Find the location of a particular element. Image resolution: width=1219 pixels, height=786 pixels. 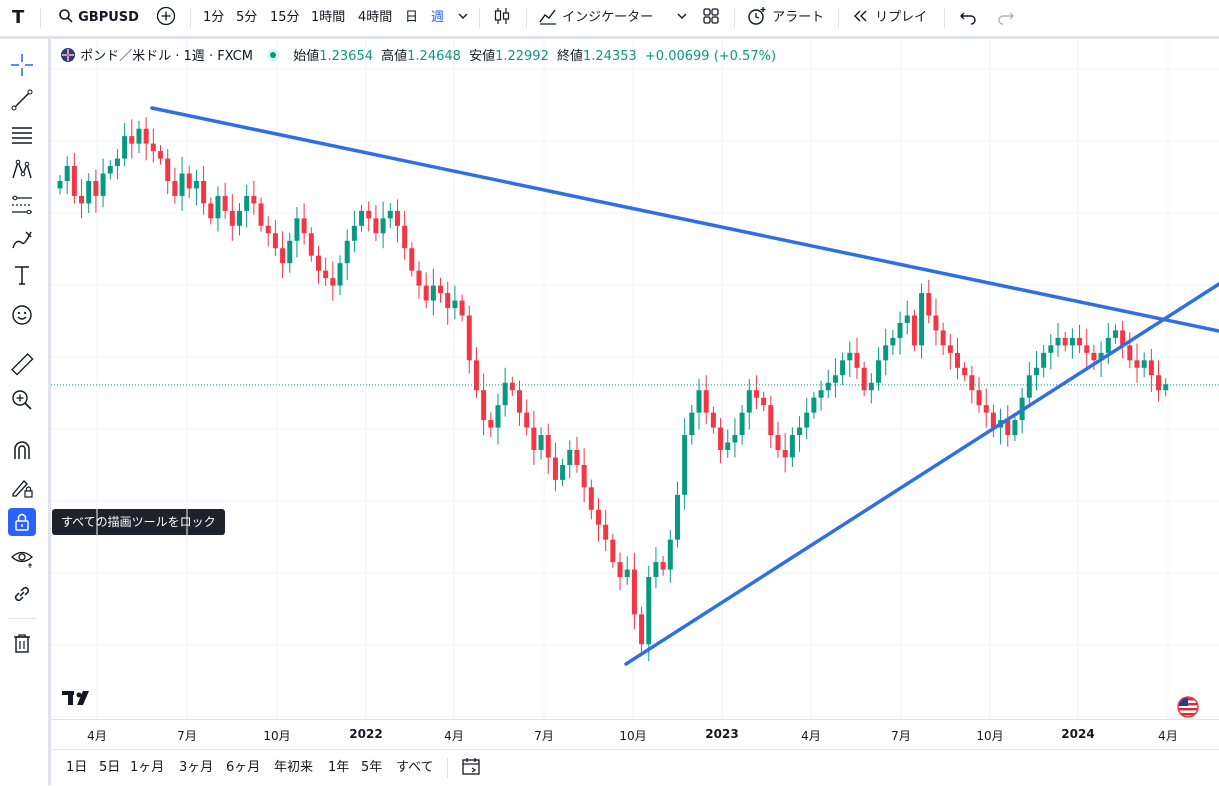

divider is located at coordinates (22, 618).